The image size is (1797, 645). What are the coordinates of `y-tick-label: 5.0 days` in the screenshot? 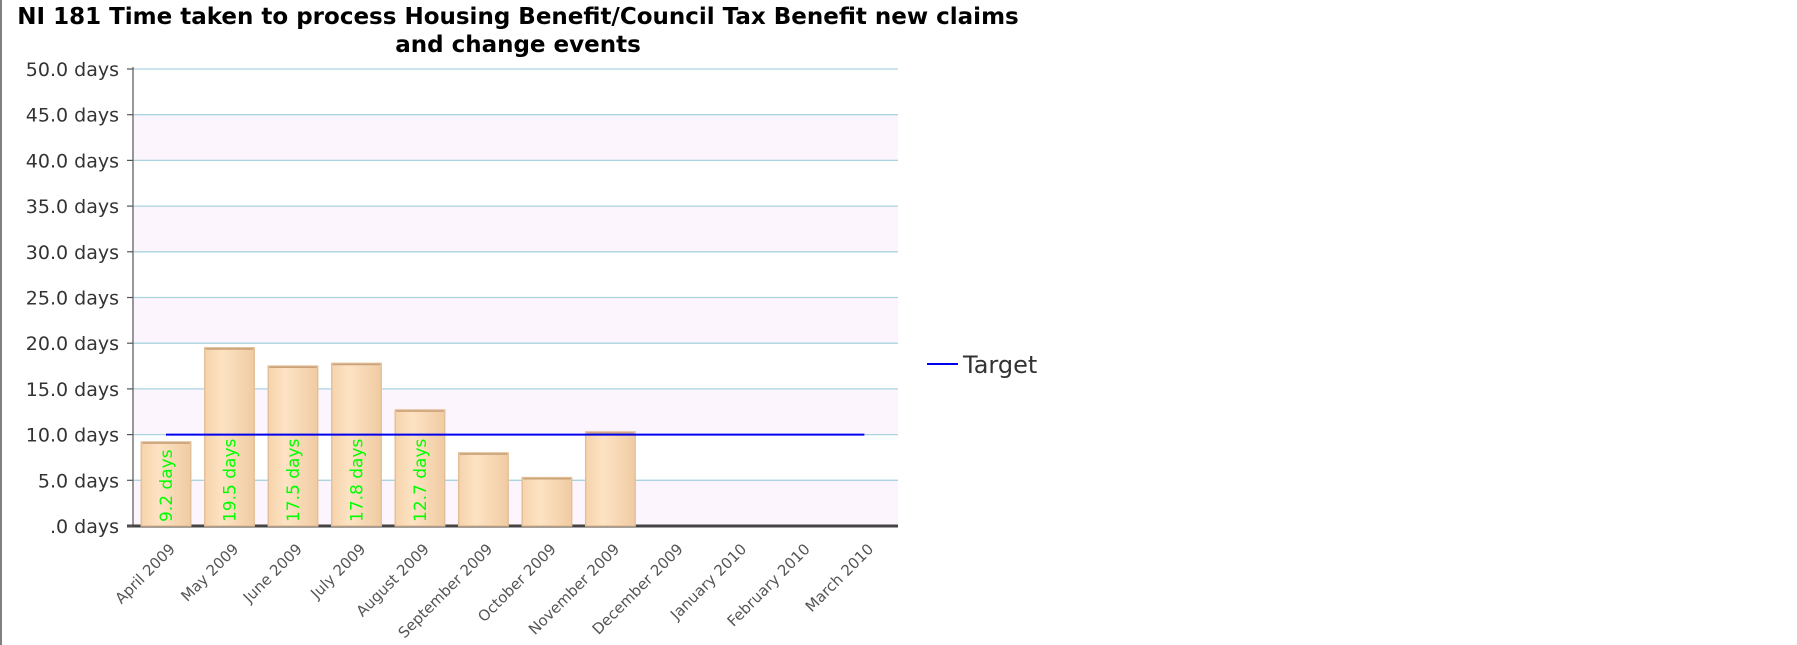 It's located at (78, 481).